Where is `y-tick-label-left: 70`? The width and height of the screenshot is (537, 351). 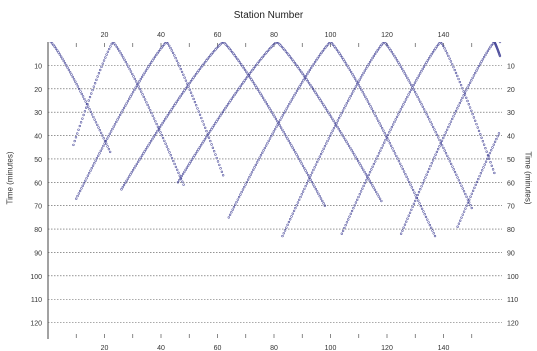
y-tick-label-left: 70 is located at coordinates (38, 207).